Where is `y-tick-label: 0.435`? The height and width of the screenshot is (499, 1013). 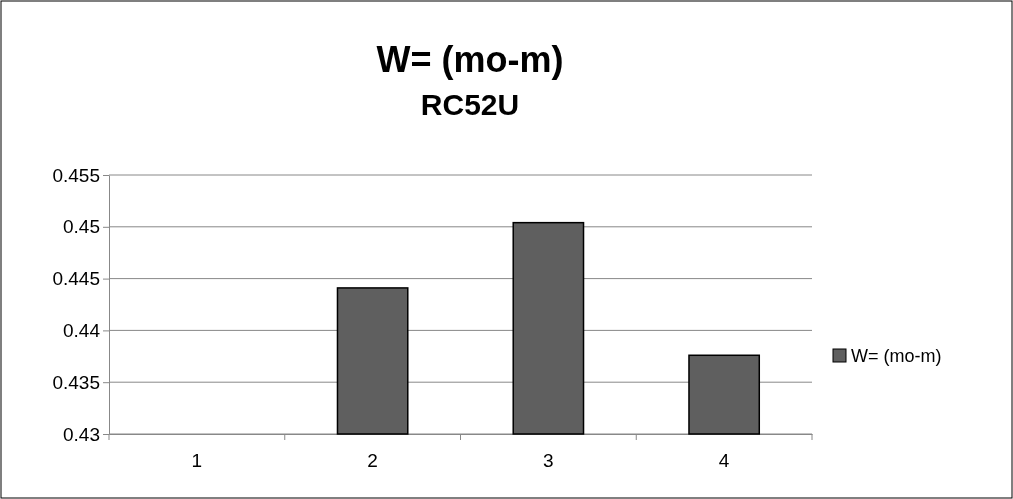 y-tick-label: 0.435 is located at coordinates (76, 382).